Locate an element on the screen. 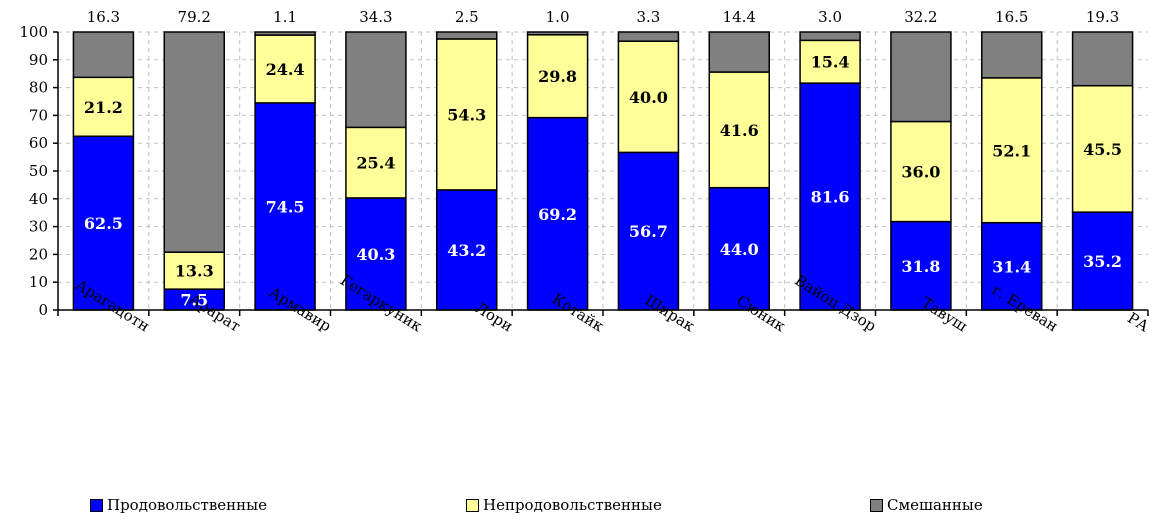  data-label-3-10: 32.2 is located at coordinates (920, 17).